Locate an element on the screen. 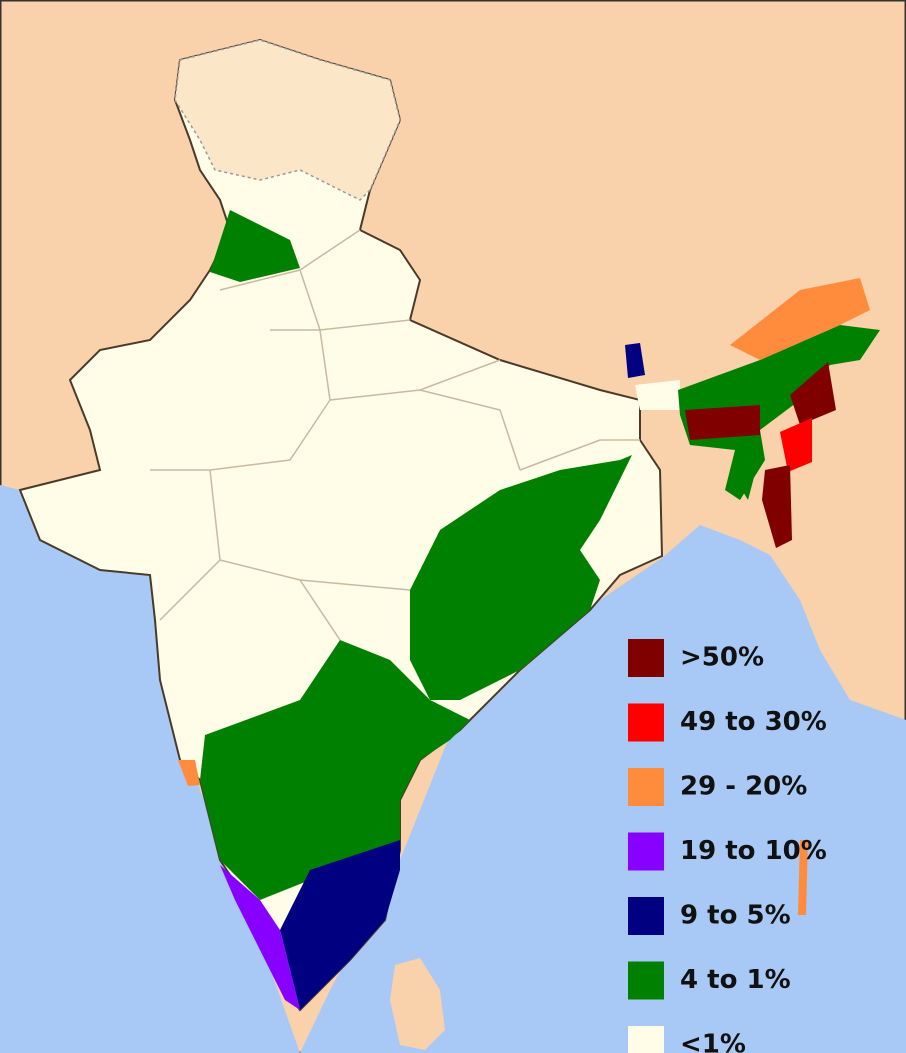  nagaland is located at coordinates (813, 393).